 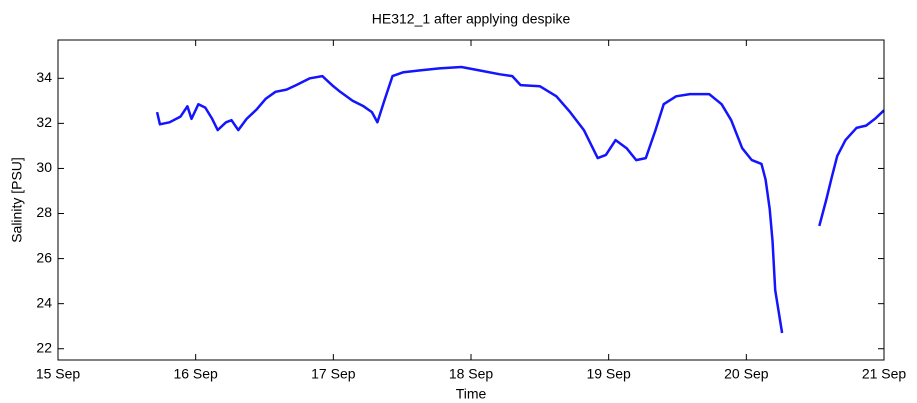 What do you see at coordinates (44, 77) in the screenshot?
I see `y-tick-label: 34` at bounding box center [44, 77].